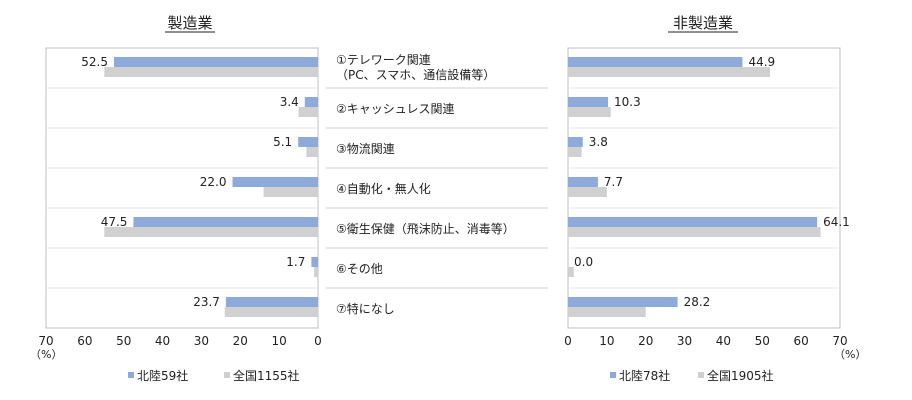 The height and width of the screenshot is (400, 912). What do you see at coordinates (45, 341) in the screenshot?
I see `left-tick-label: 70` at bounding box center [45, 341].